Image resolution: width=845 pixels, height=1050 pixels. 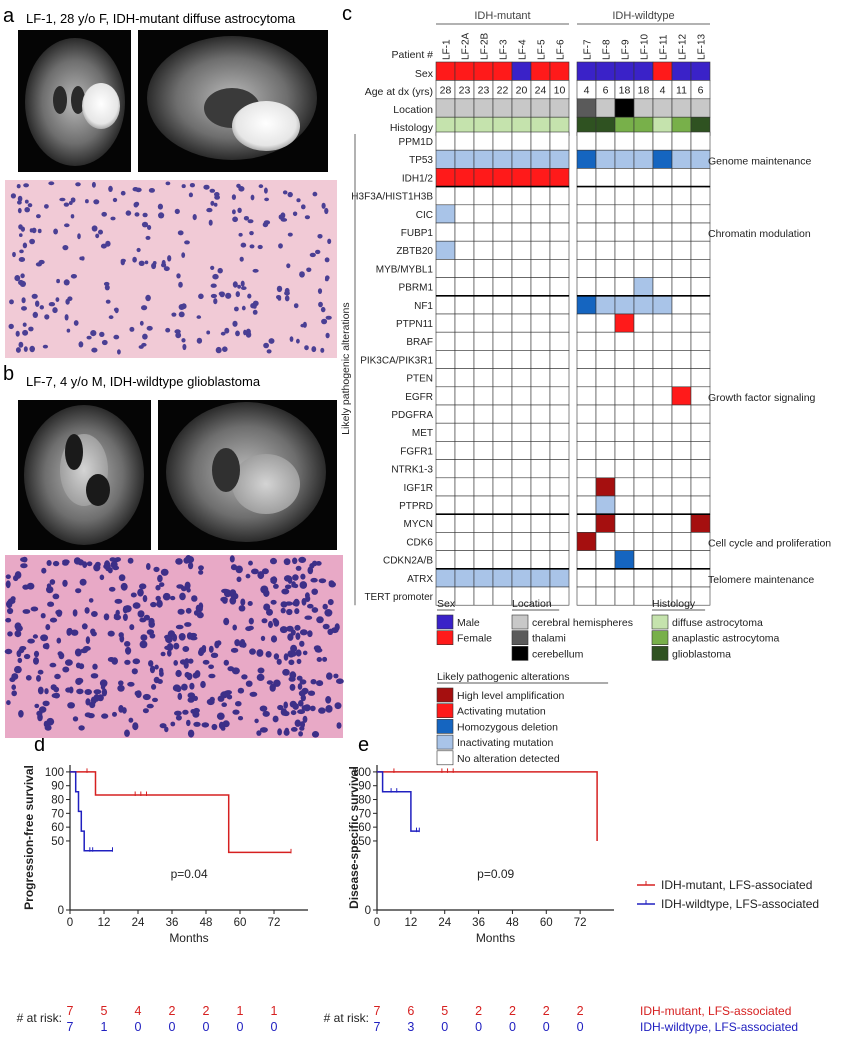 I want to click on patient-label: LF-4, so click(x=523, y=49).